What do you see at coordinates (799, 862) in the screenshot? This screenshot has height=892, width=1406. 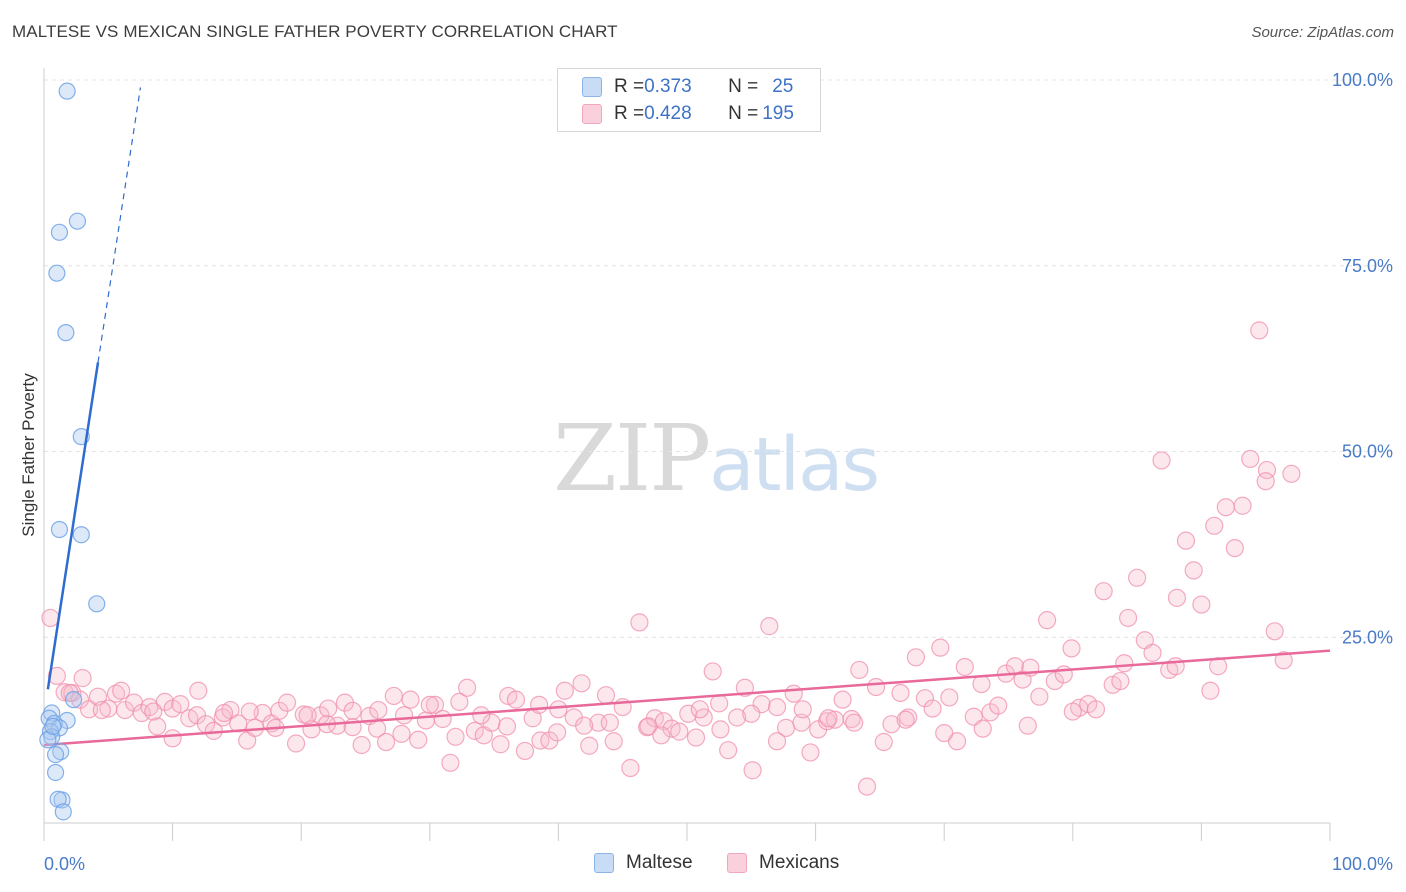 I see `series-label-mexicans: Mexicans` at bounding box center [799, 862].